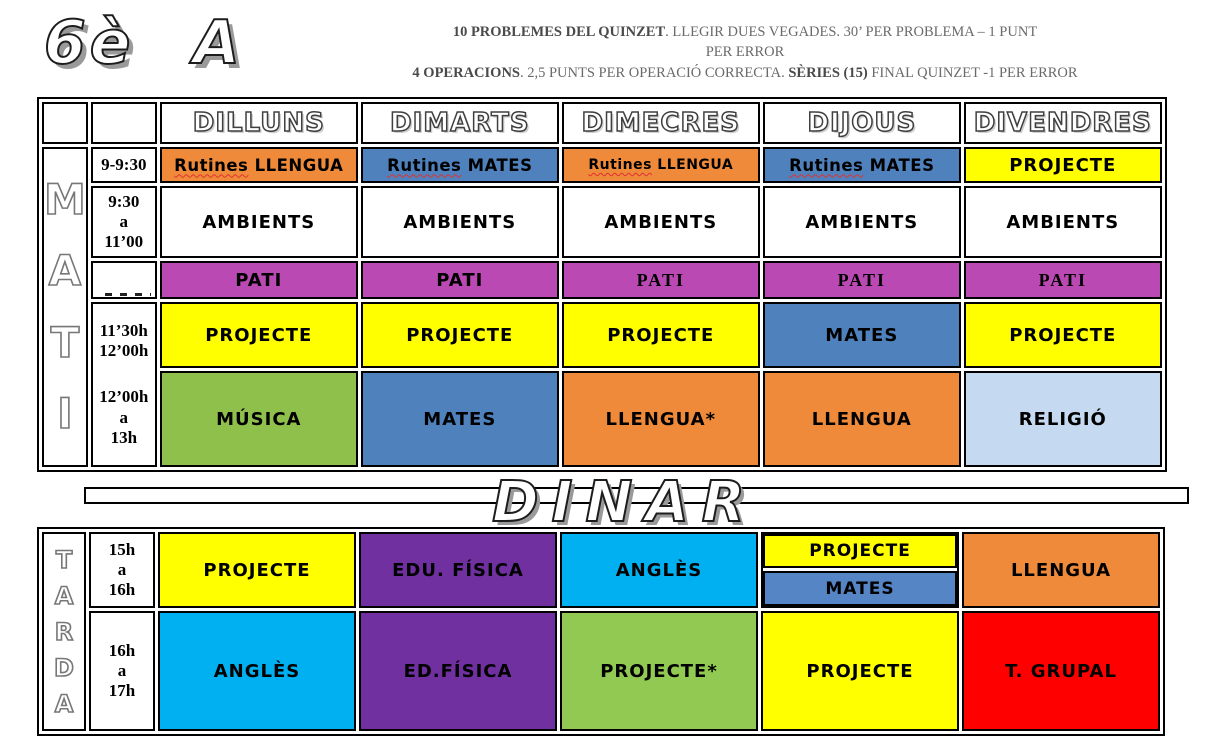 This screenshot has height=748, width=1226. I want to click on vertical-letter: D, so click(64, 667).